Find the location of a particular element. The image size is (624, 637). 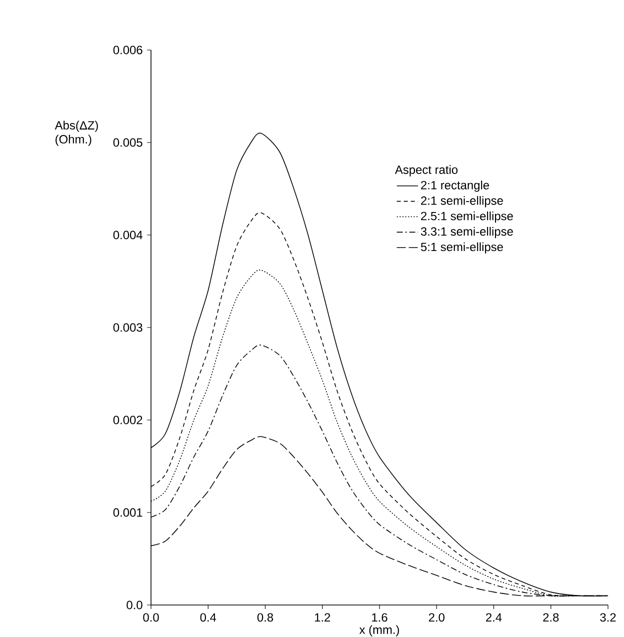

x-tick-label: 0.0 is located at coordinates (151, 617).